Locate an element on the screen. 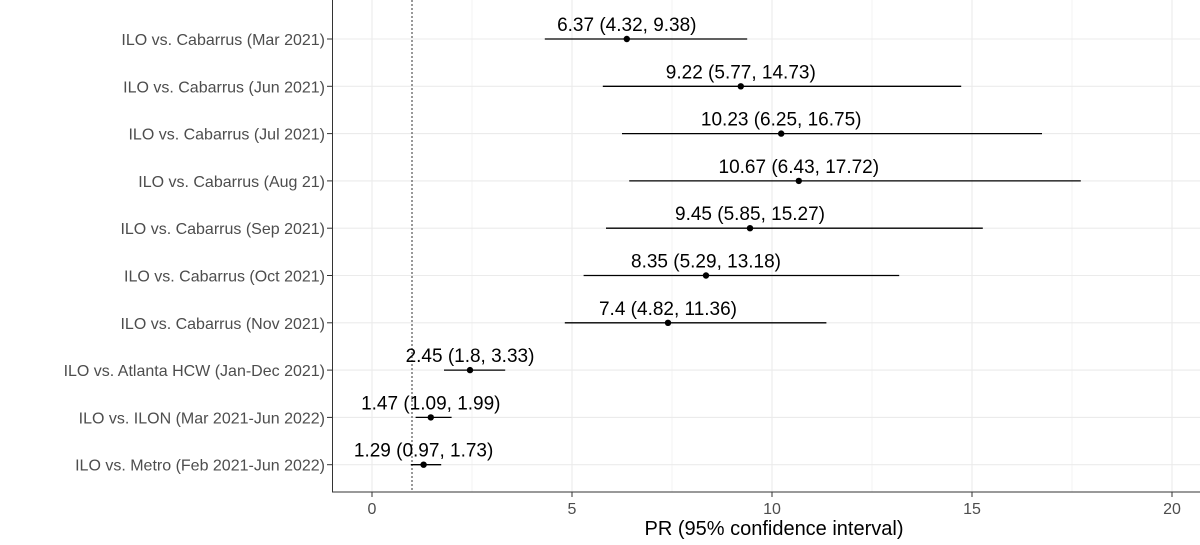 The height and width of the screenshot is (545, 1200). y-tick-label: ILO vs. ILON (Mar 2021-Jun 2022) is located at coordinates (202, 418).